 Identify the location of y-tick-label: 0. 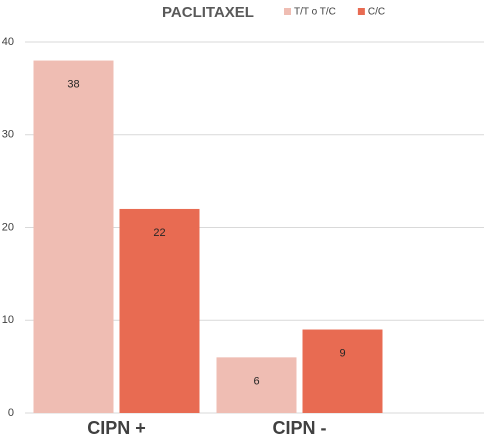
(11, 413).